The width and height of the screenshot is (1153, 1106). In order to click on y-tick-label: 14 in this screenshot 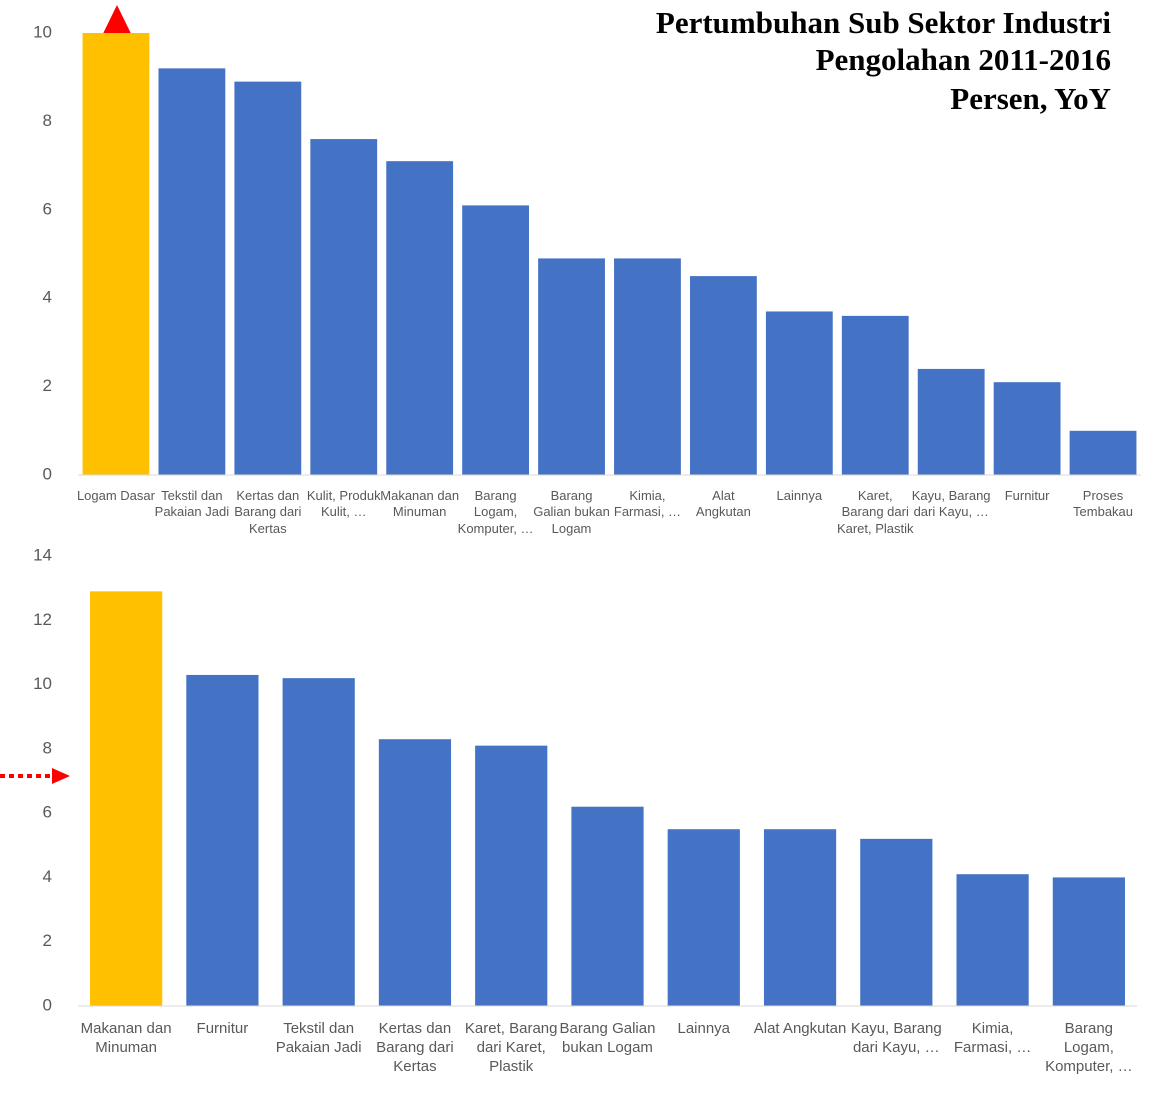, I will do `click(42, 554)`.